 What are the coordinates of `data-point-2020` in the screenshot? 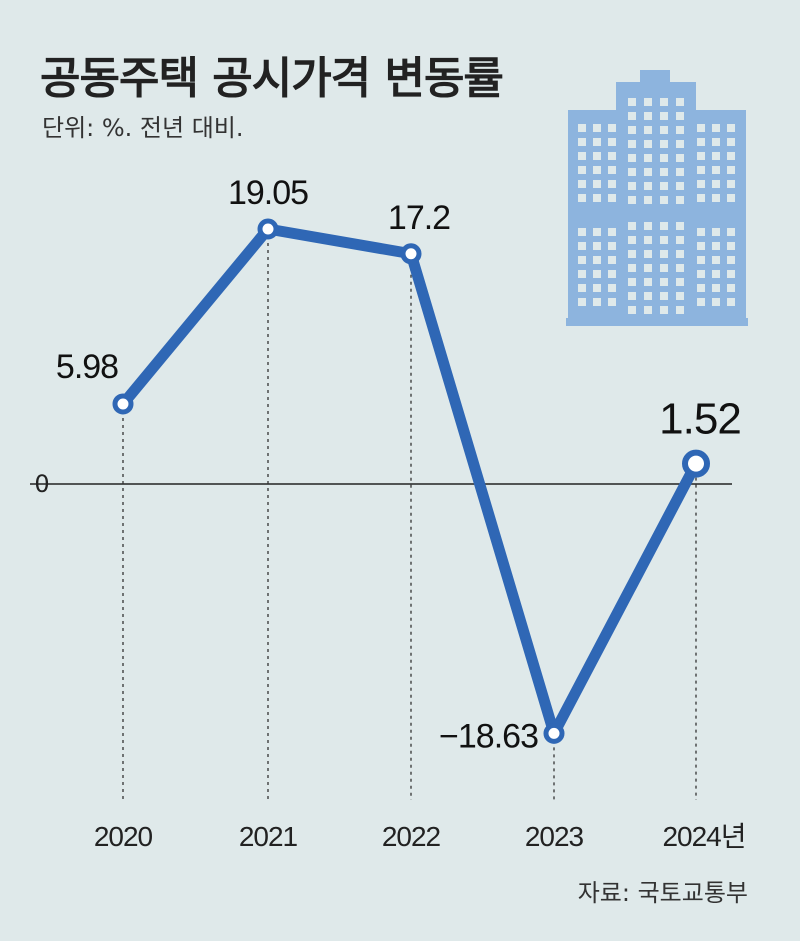 It's located at (123, 404).